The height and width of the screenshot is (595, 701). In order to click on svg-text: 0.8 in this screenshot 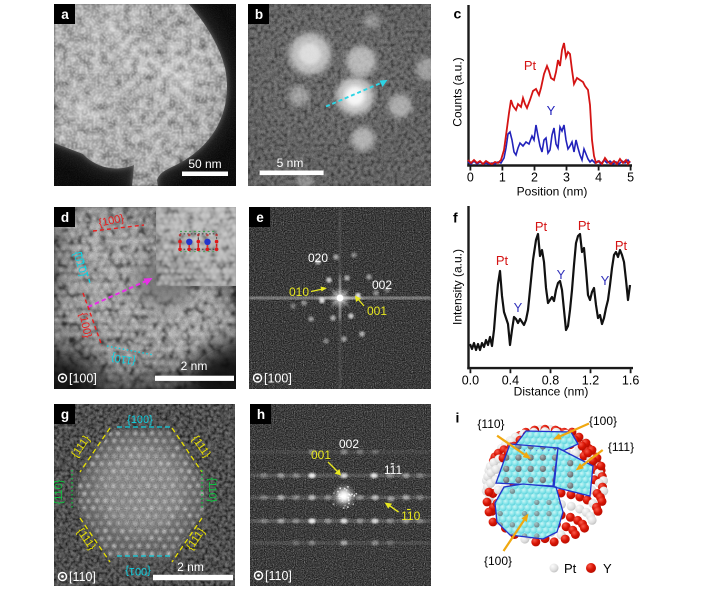, I will do `click(550, 380)`.